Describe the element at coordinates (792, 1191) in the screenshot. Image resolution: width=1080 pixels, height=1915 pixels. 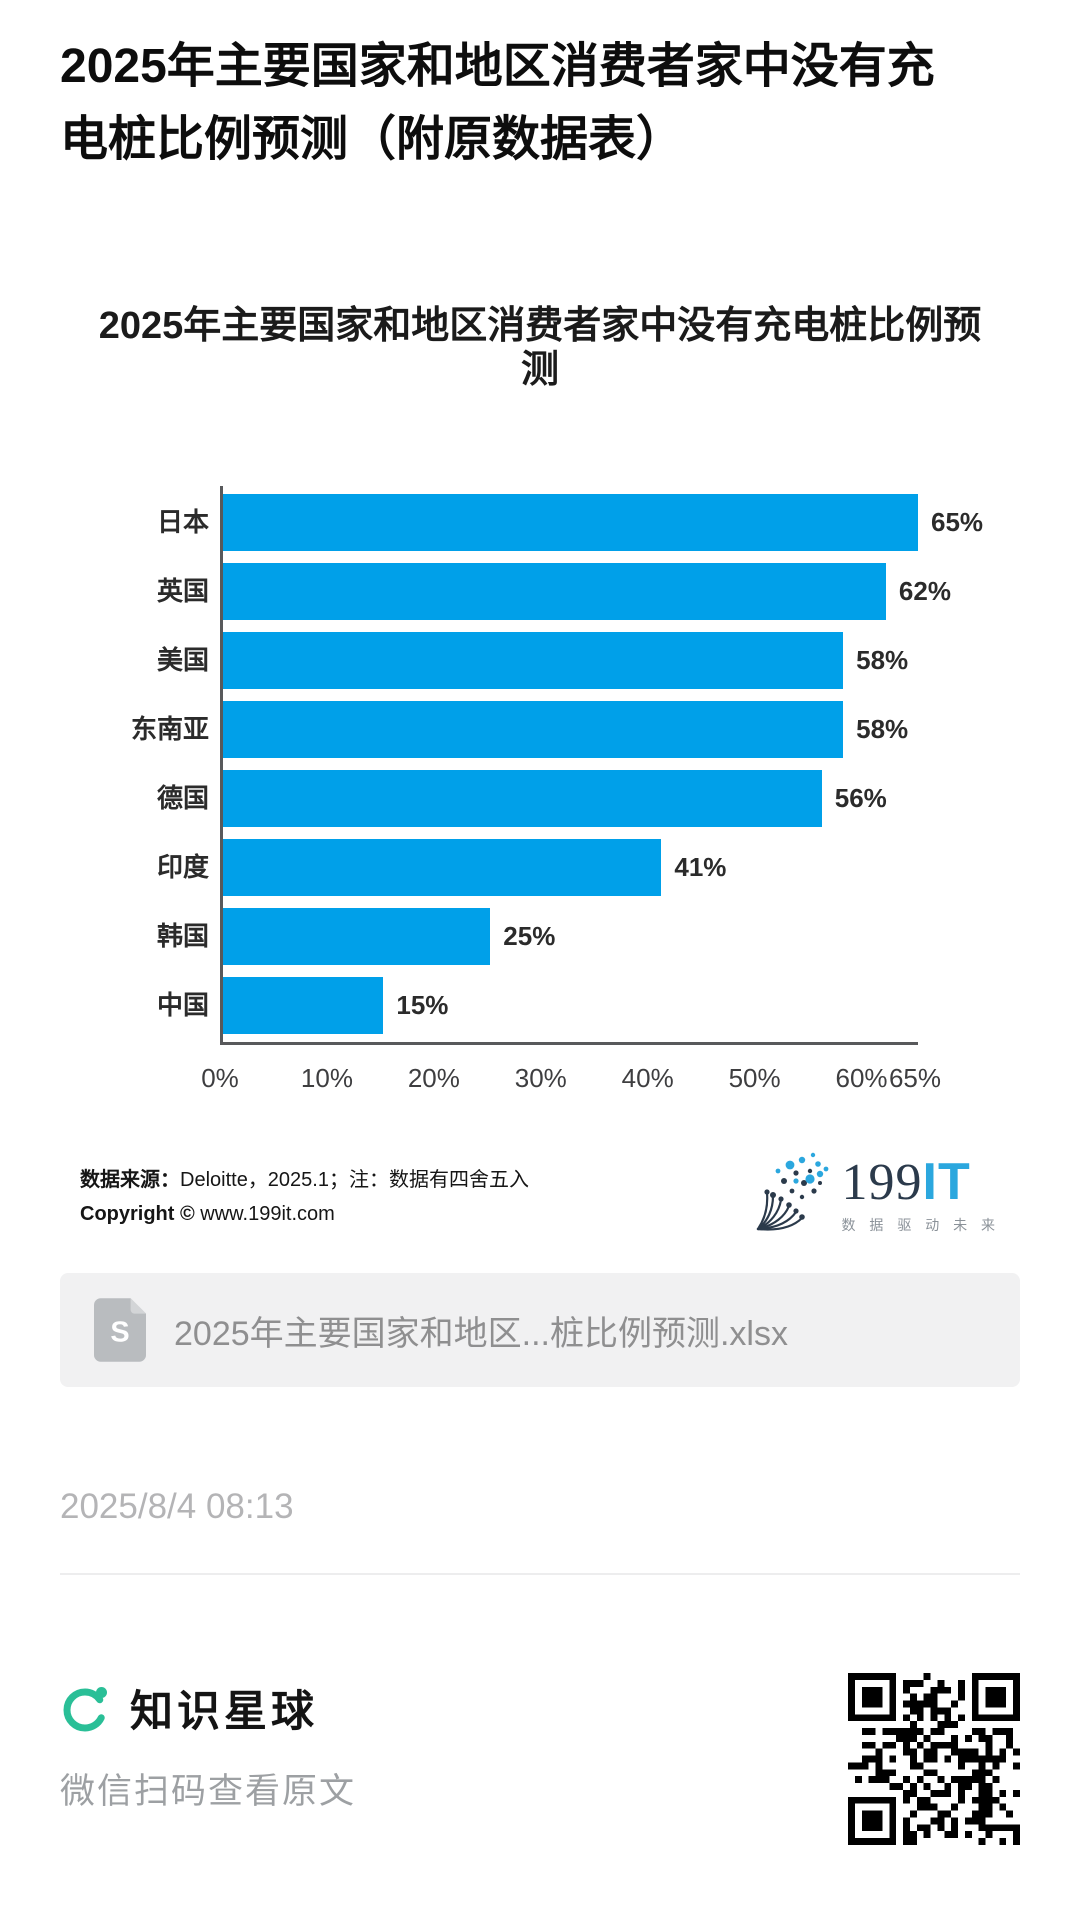
I see `dandelion-icon` at that location.